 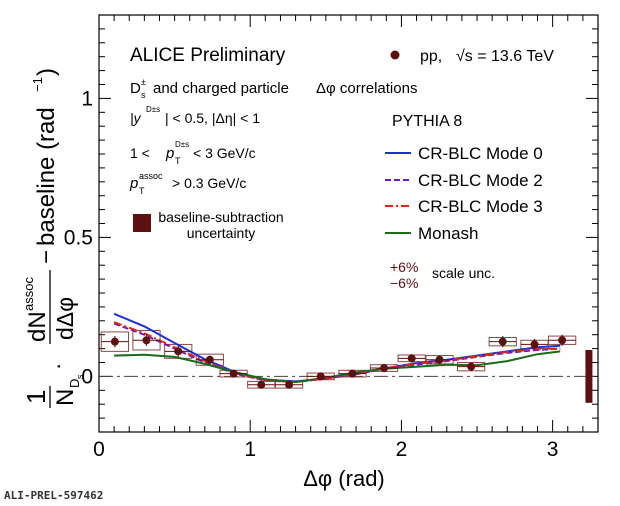 I want to click on y-label-baseline-close: ), so click(x=46, y=72).